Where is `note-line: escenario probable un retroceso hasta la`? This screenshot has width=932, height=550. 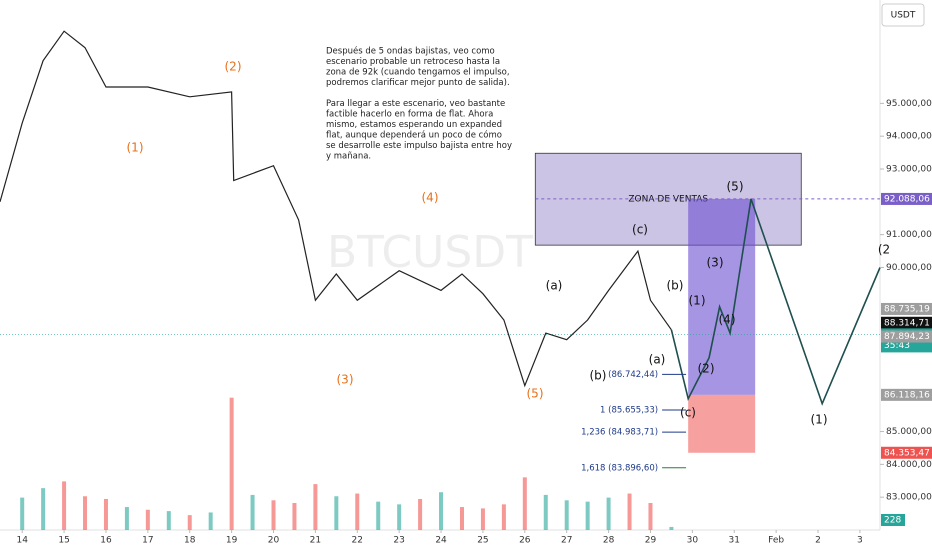 note-line: escenario probable un retroceso hasta la is located at coordinates (413, 62).